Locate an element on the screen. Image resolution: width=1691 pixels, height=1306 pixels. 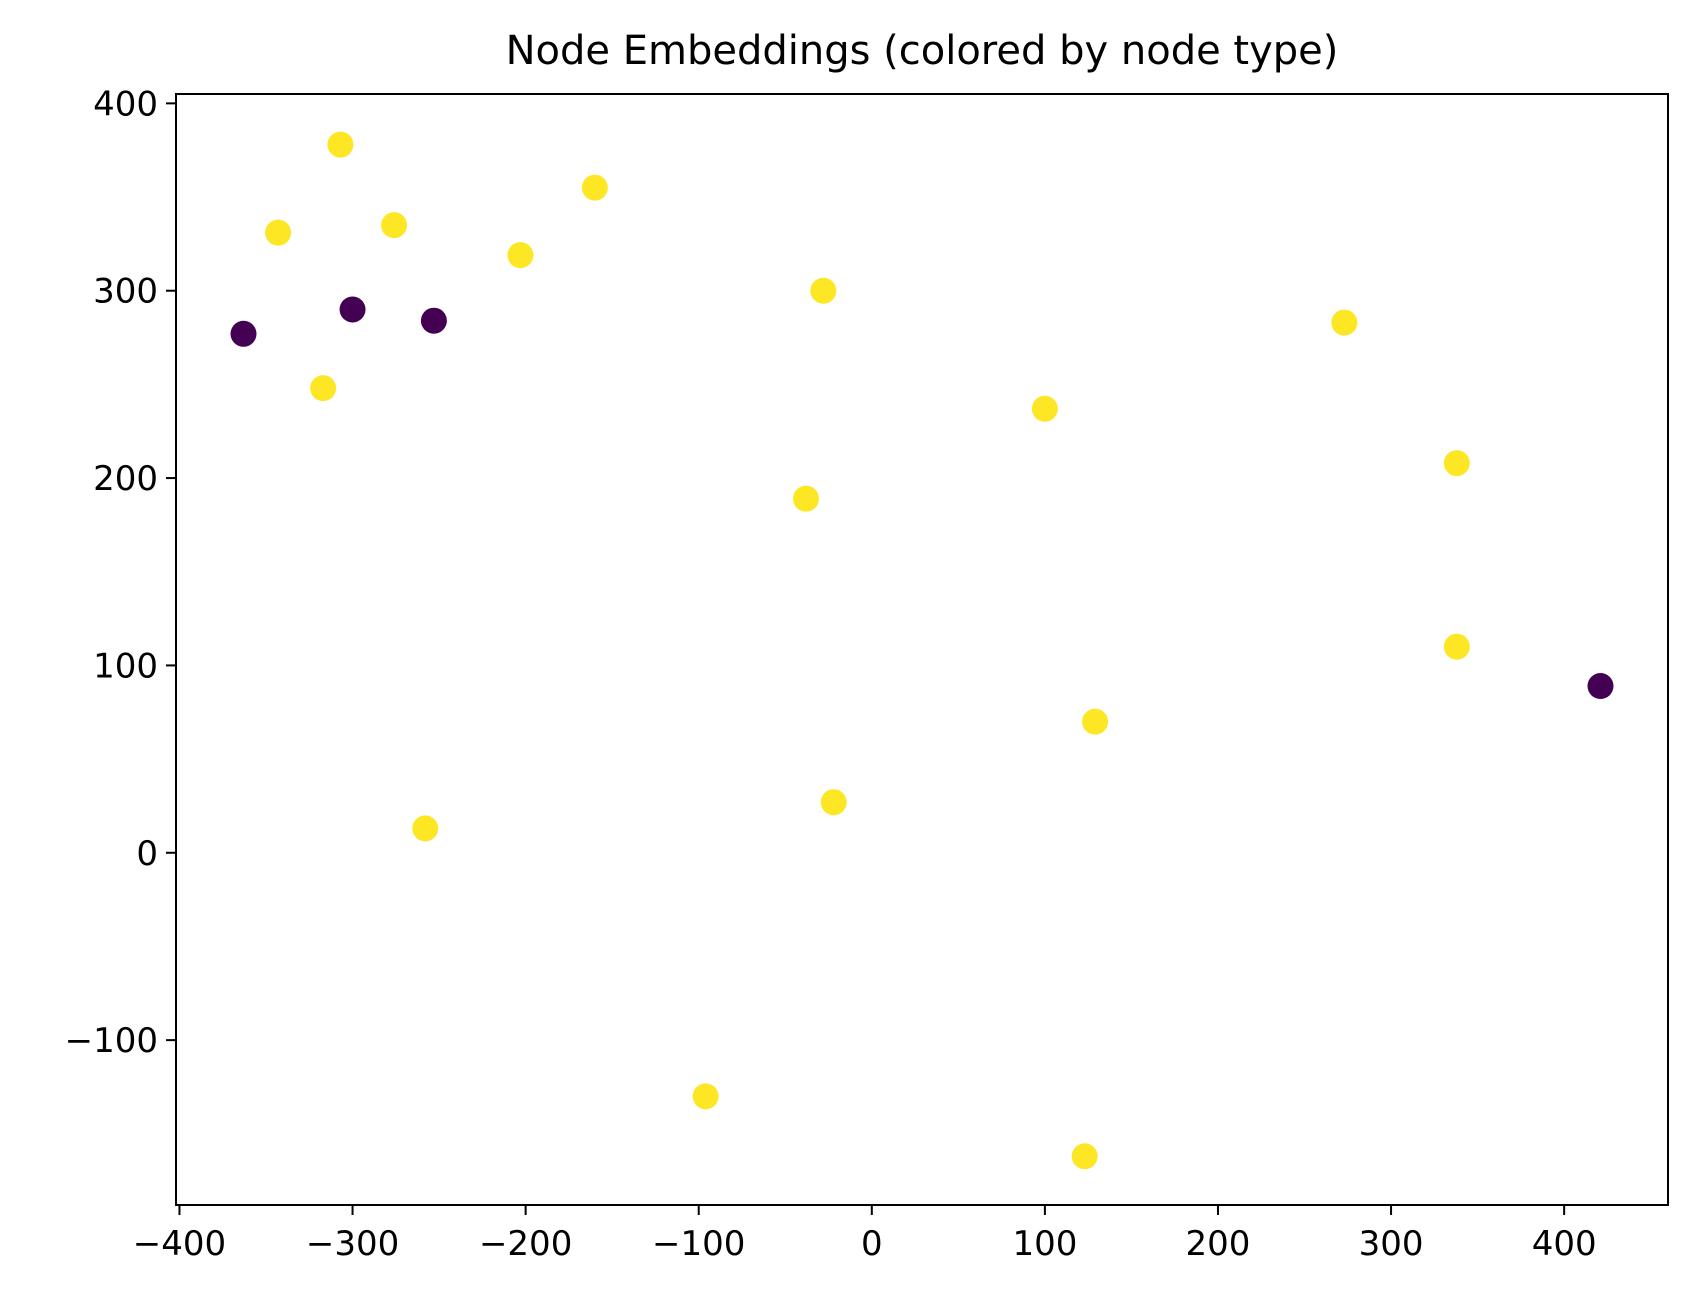
x-tick-label-0: −400 is located at coordinates (179, 1244).